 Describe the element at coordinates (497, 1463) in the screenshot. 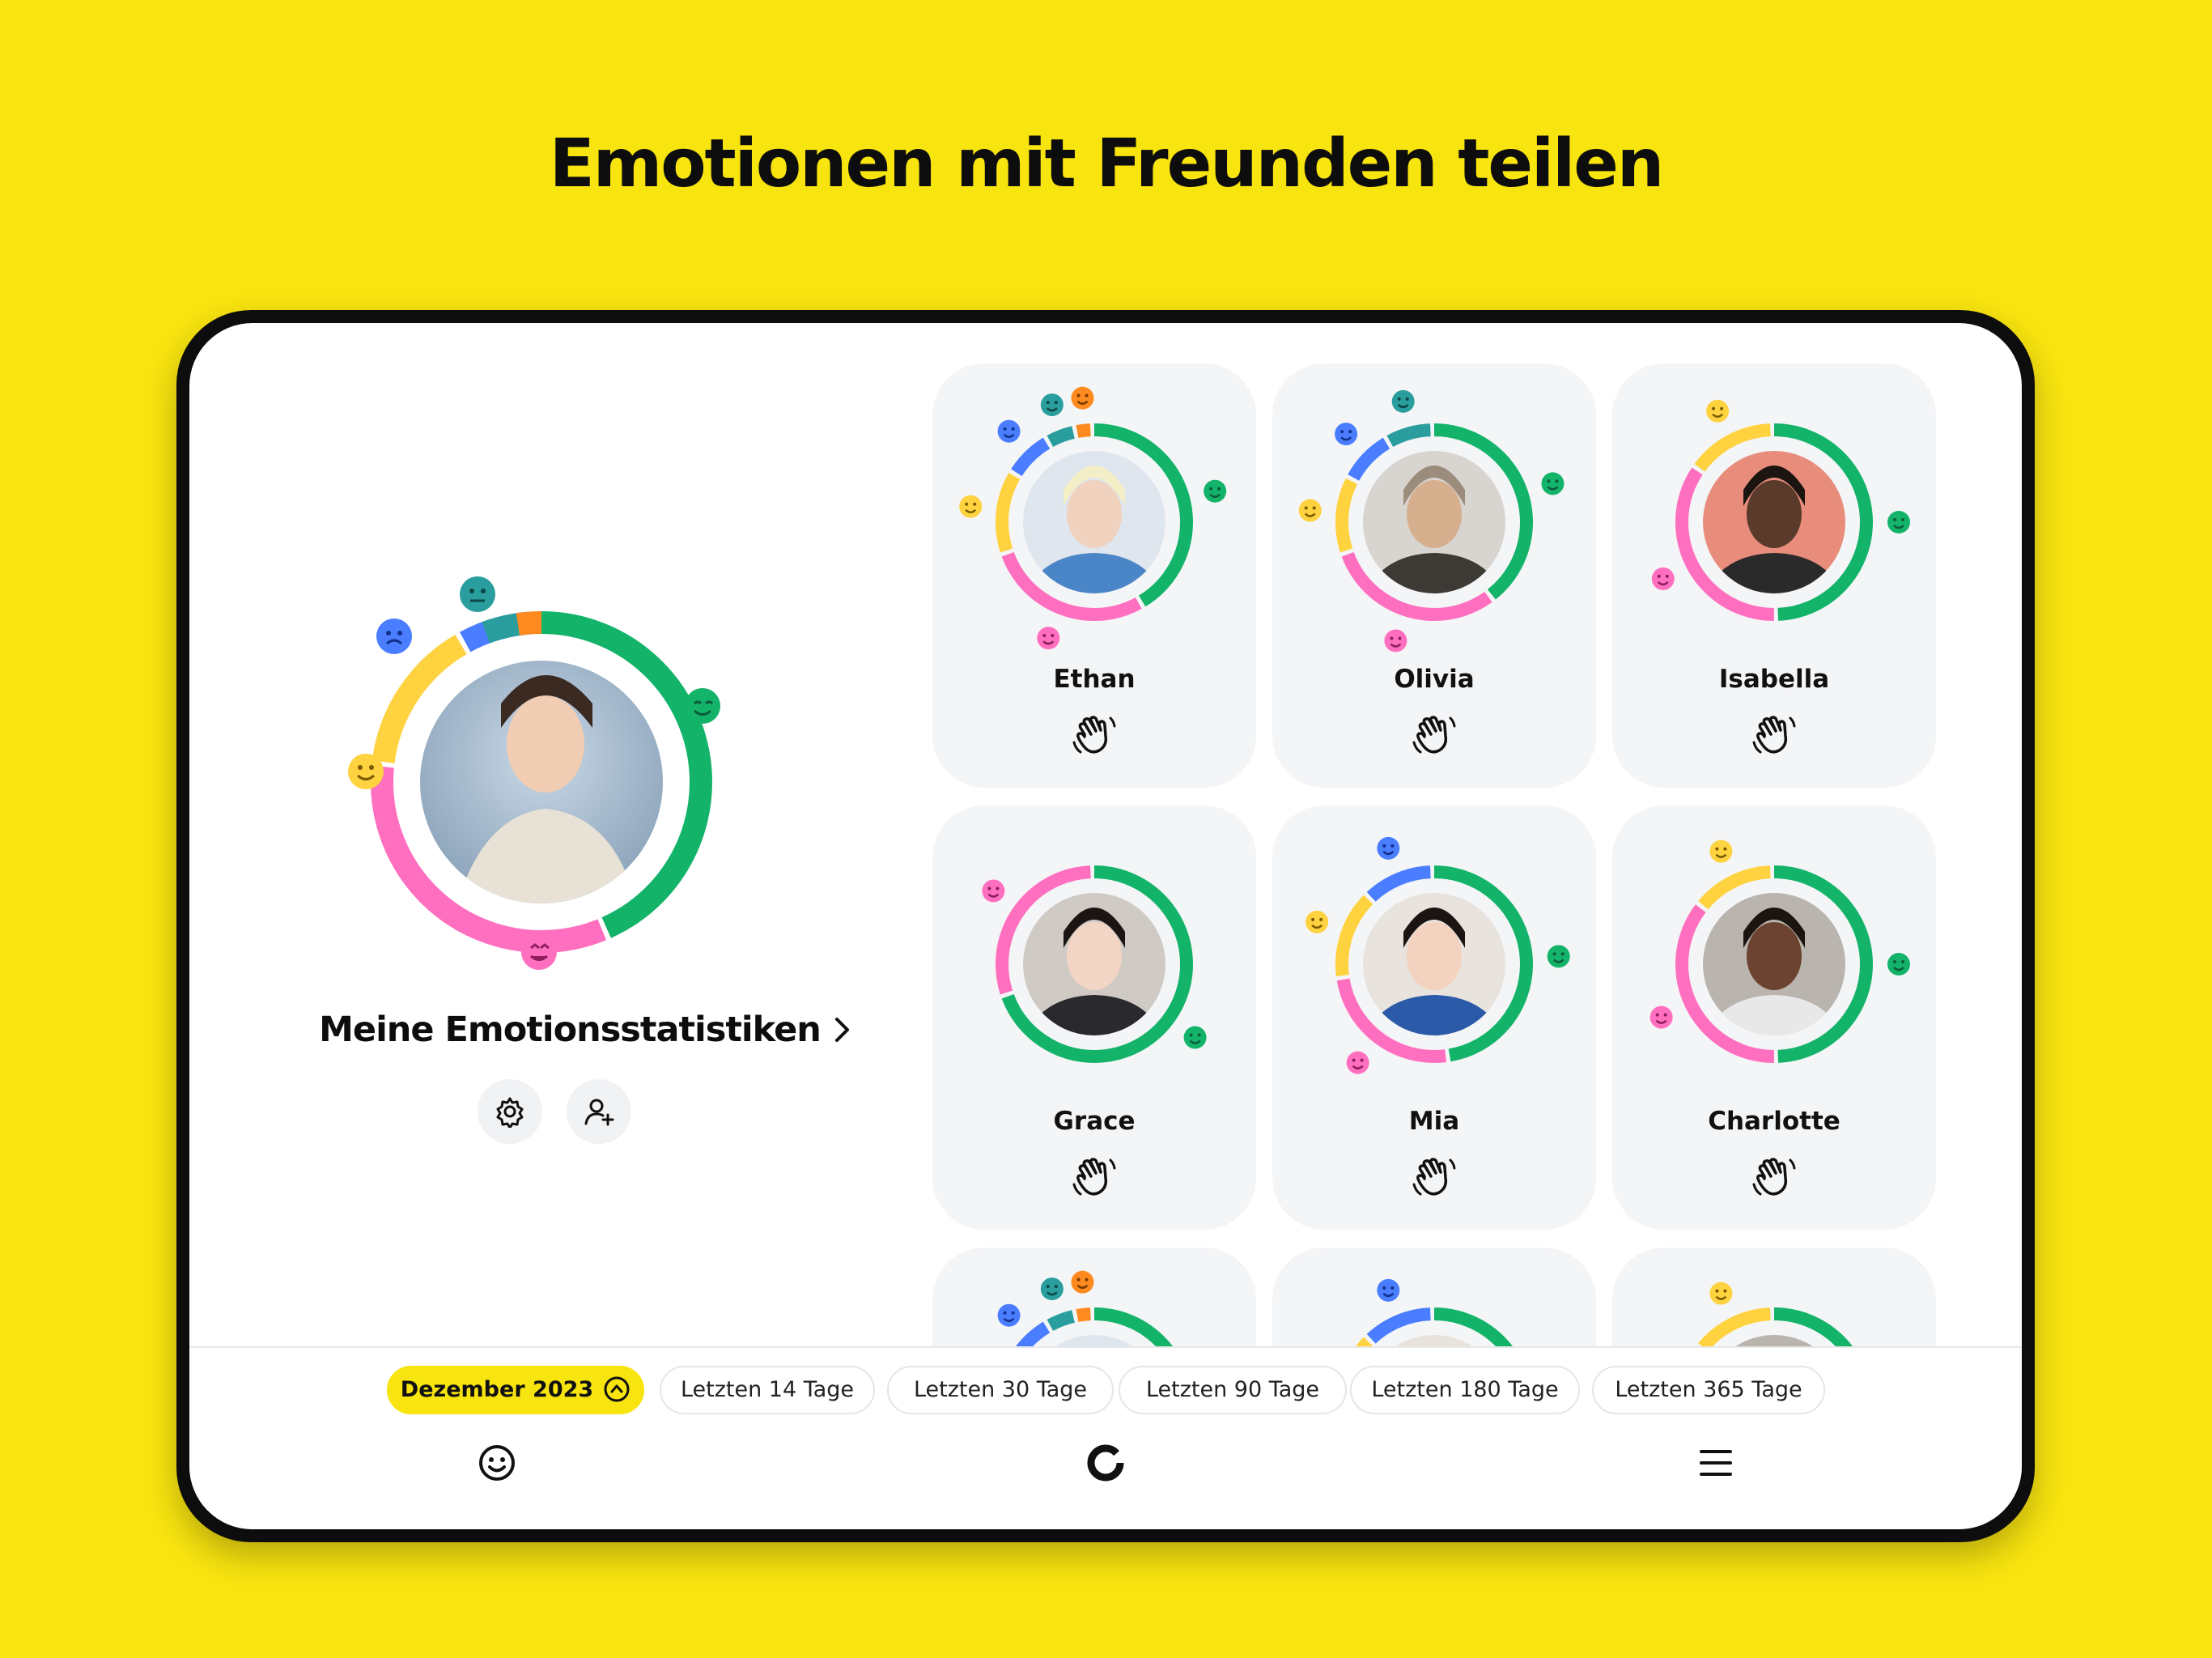

I see `smiley-icon` at that location.